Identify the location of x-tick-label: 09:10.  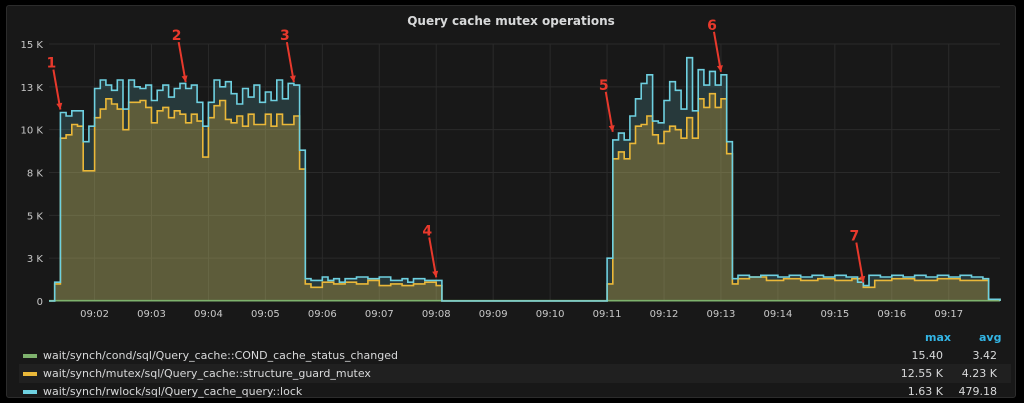
(550, 314).